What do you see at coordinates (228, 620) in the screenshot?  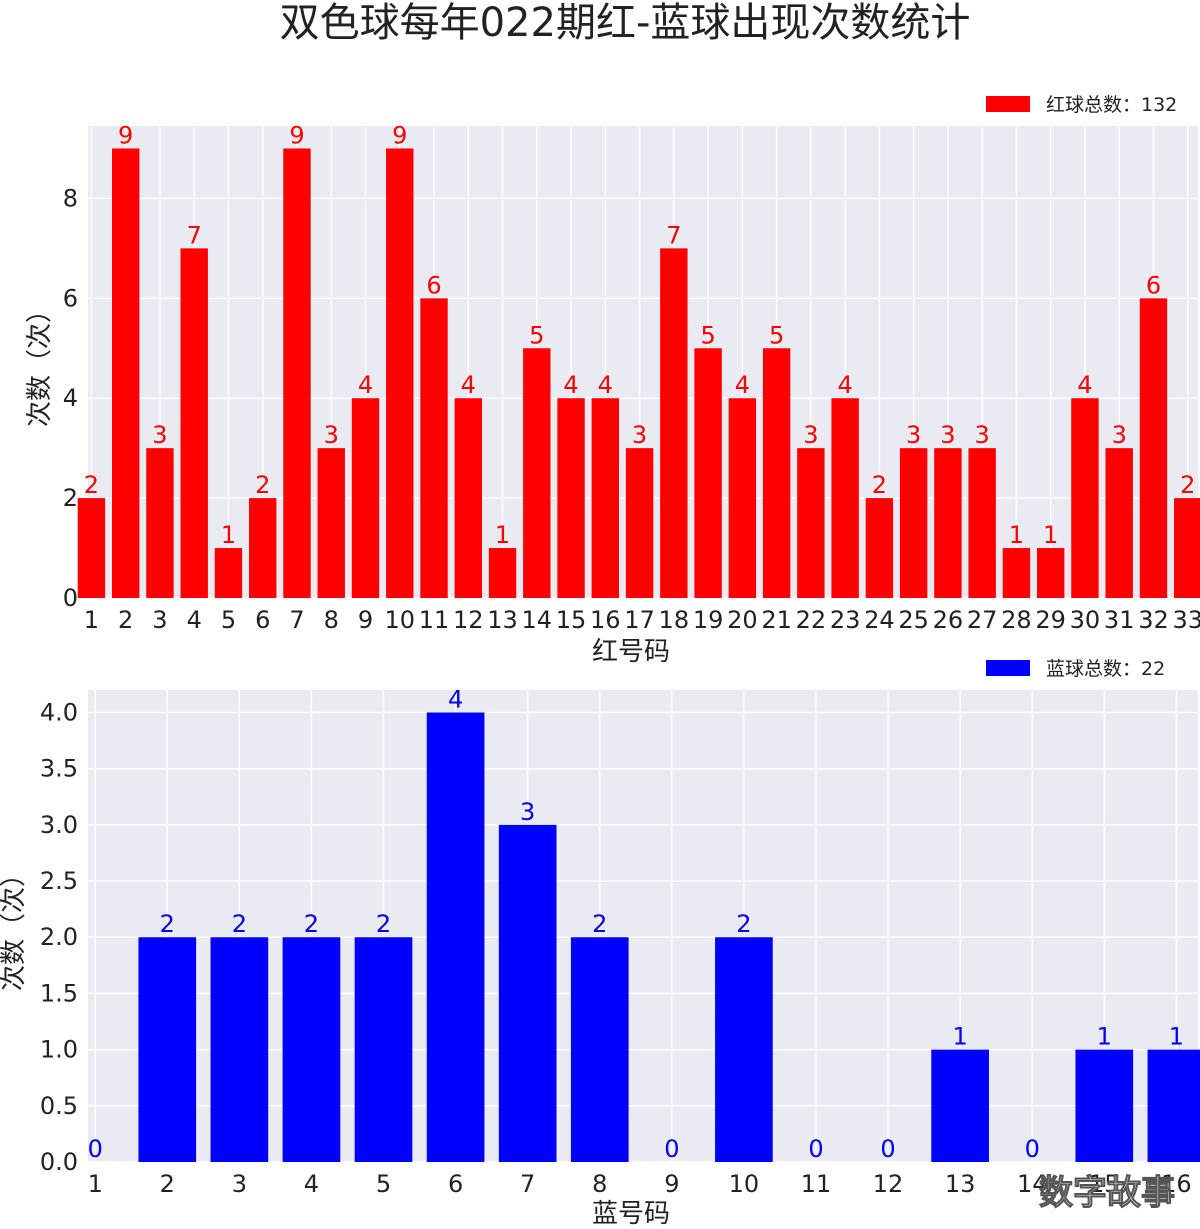 I see `x-tick-label: 5` at bounding box center [228, 620].